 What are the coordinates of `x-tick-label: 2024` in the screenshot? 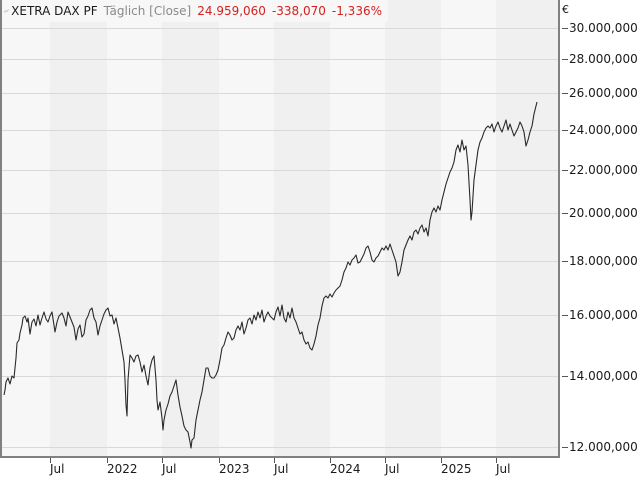 It's located at (345, 469).